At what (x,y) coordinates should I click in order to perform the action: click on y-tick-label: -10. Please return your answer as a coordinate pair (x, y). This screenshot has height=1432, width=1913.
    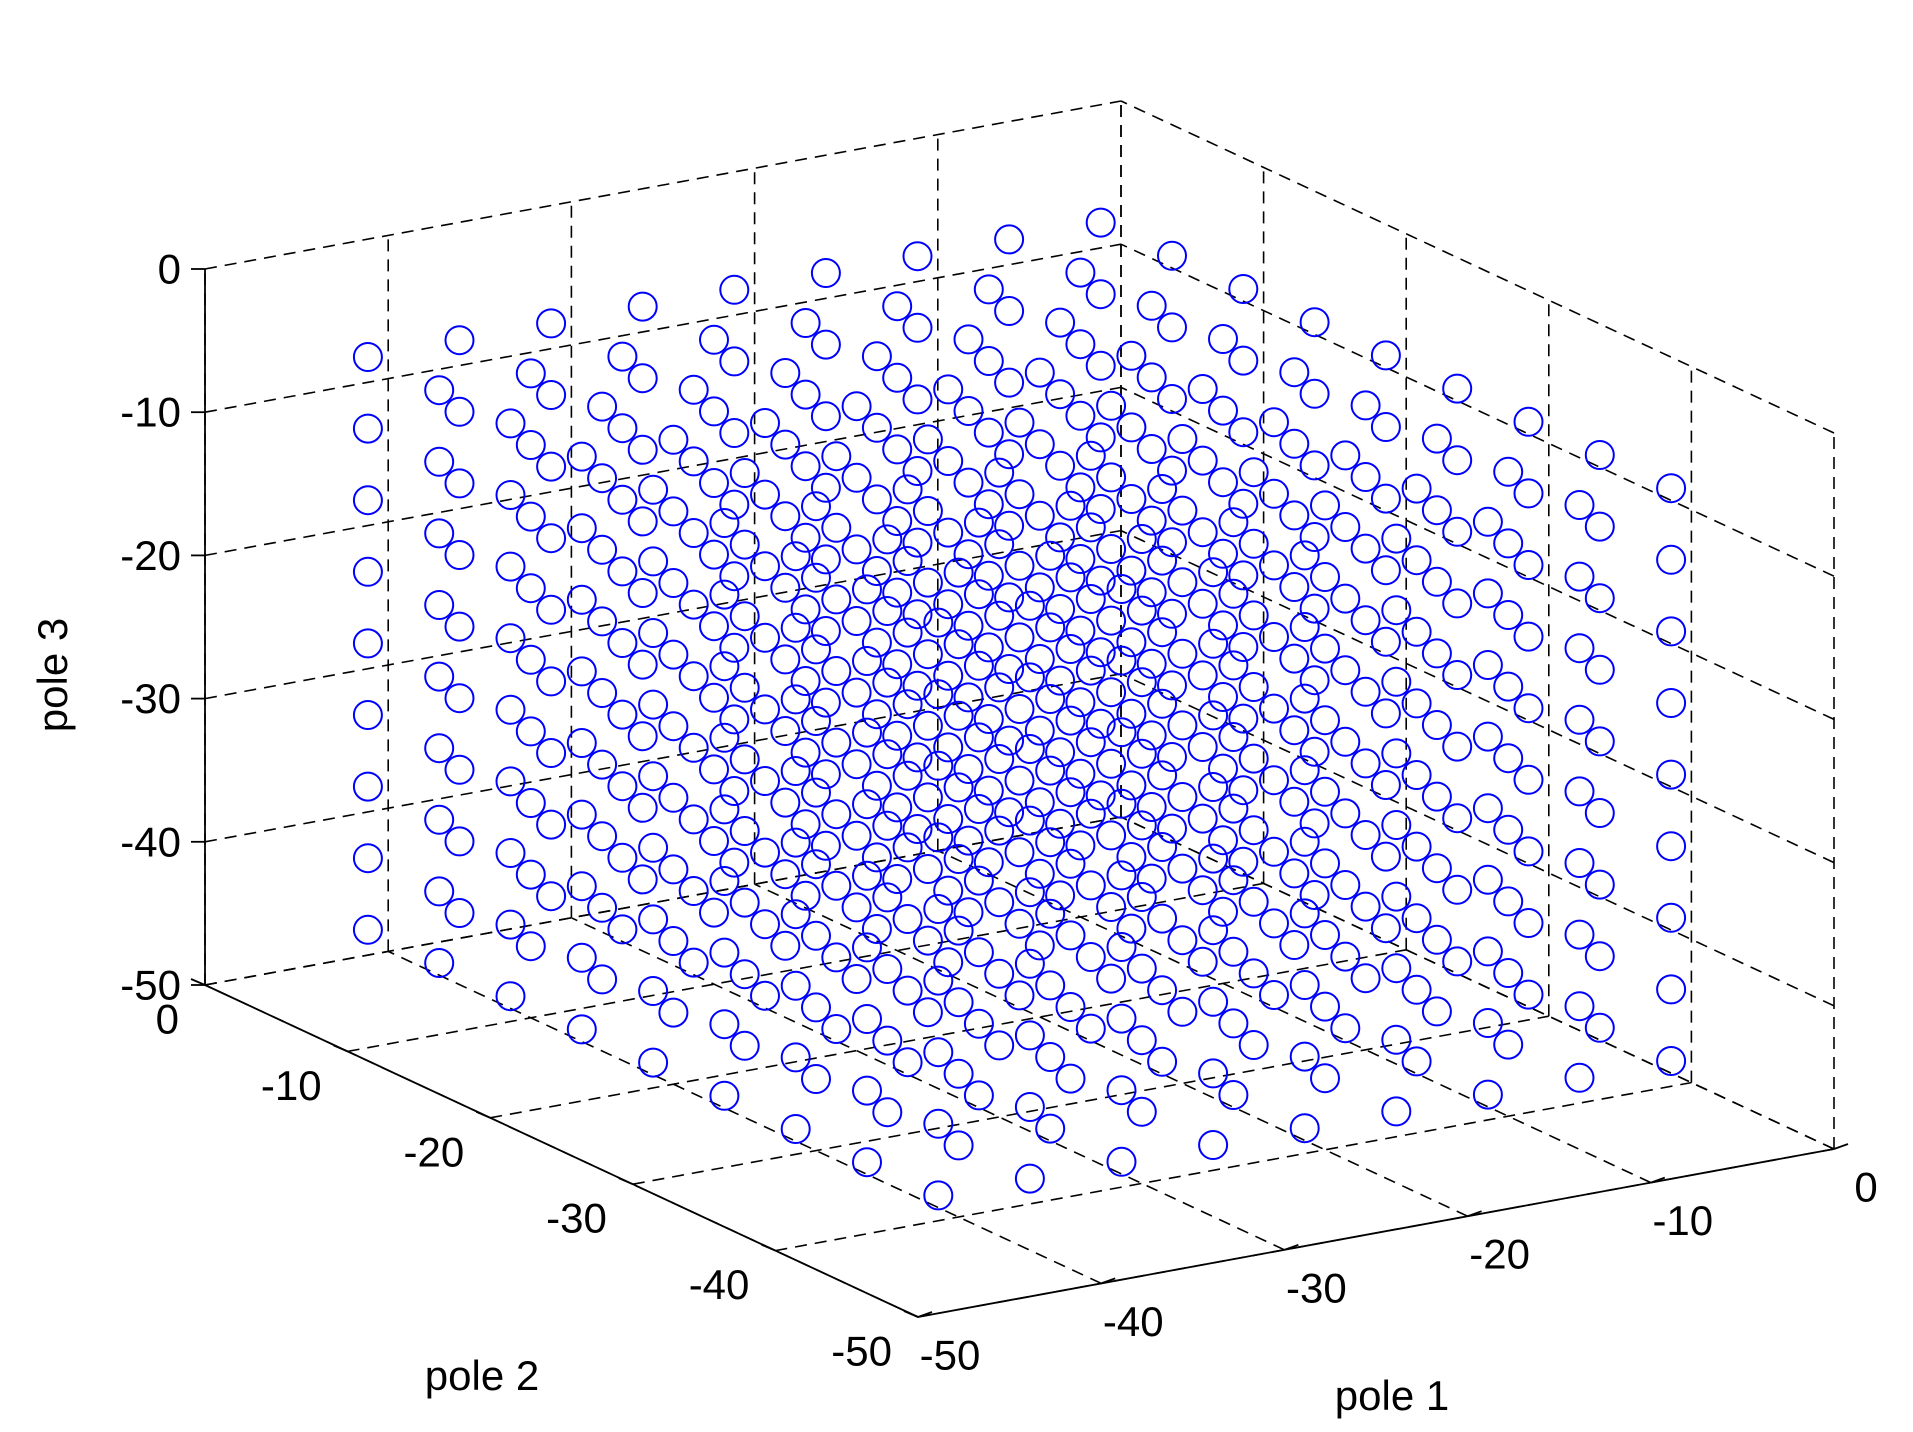
    Looking at the image, I should click on (291, 1085).